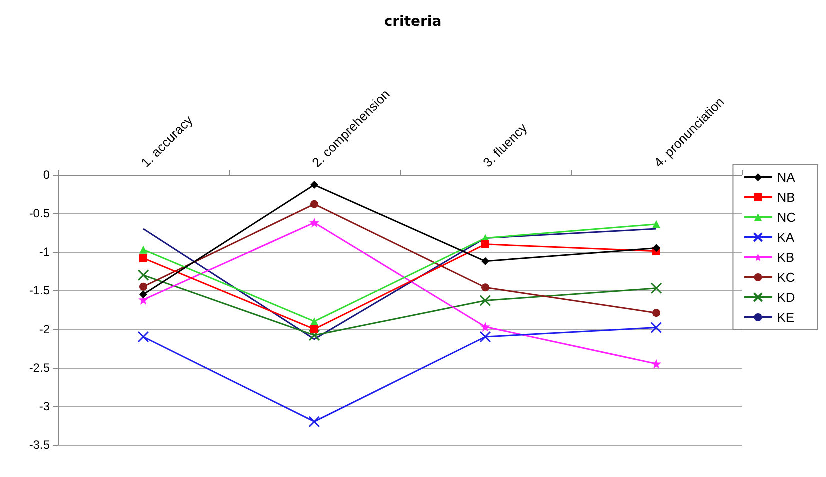 The image size is (826, 477). What do you see at coordinates (786, 177) in the screenshot?
I see `legend-label: NA` at bounding box center [786, 177].